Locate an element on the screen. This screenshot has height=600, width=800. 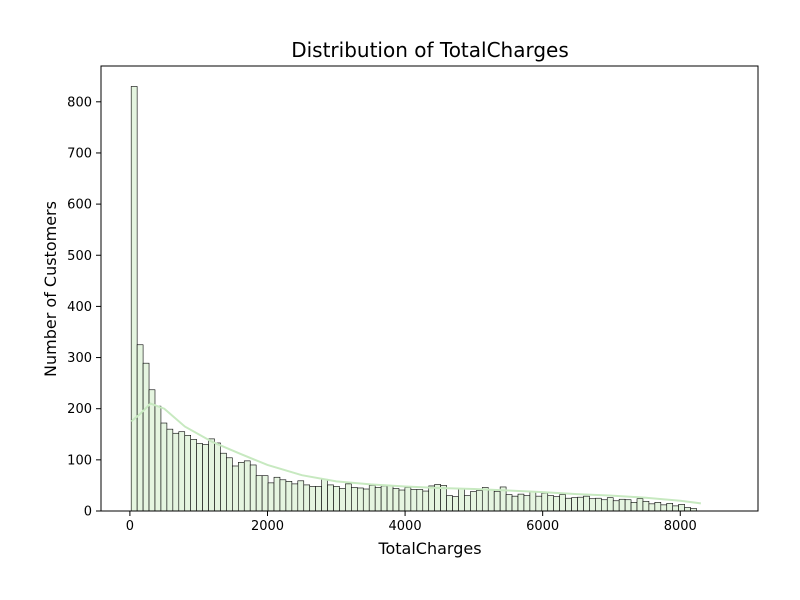
x-tick-label: 6000 is located at coordinates (542, 526).